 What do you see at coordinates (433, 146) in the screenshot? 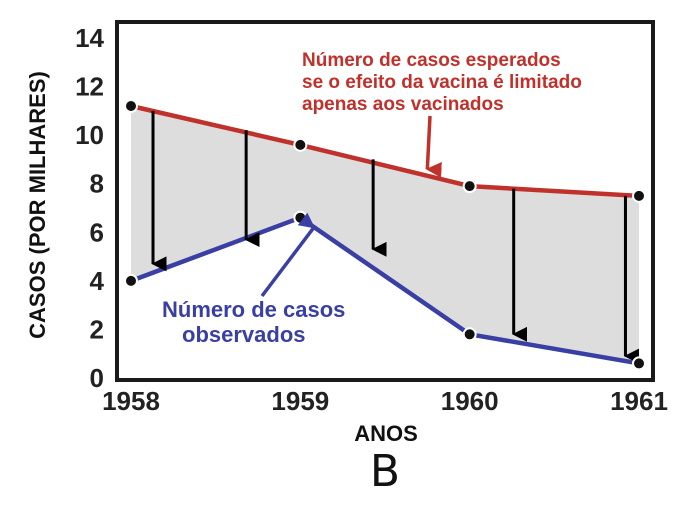
I see `annotation-expected-arrow` at bounding box center [433, 146].